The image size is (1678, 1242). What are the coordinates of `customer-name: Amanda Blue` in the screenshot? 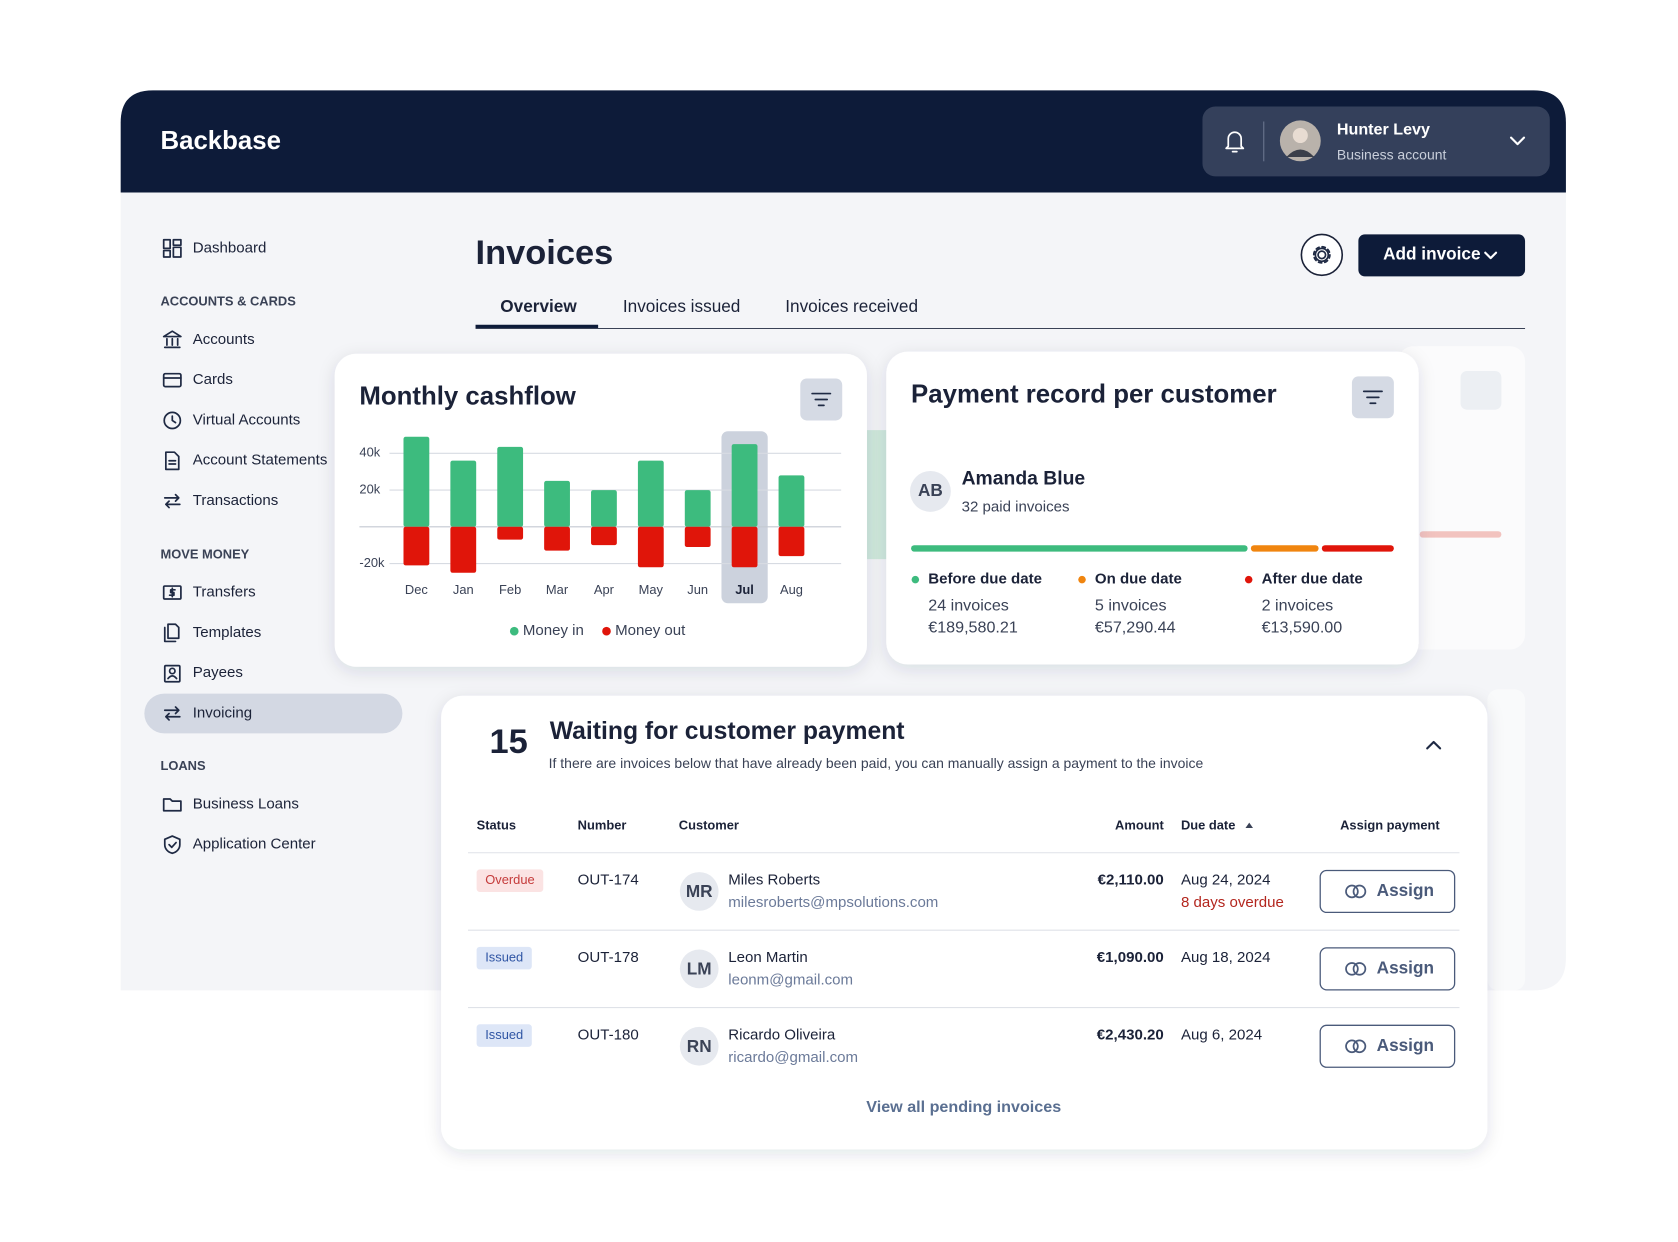 It's located at (1024, 479).